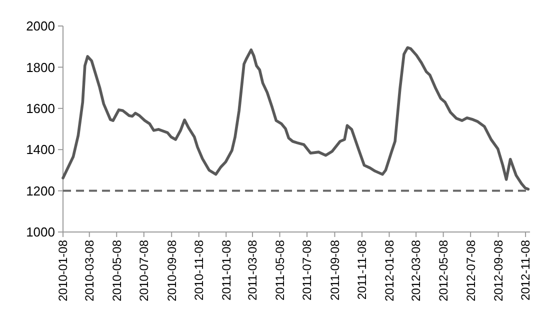 Image resolution: width=550 pixels, height=329 pixels. Describe the element at coordinates (40, 232) in the screenshot. I see `y-tick-label: 1000` at that location.